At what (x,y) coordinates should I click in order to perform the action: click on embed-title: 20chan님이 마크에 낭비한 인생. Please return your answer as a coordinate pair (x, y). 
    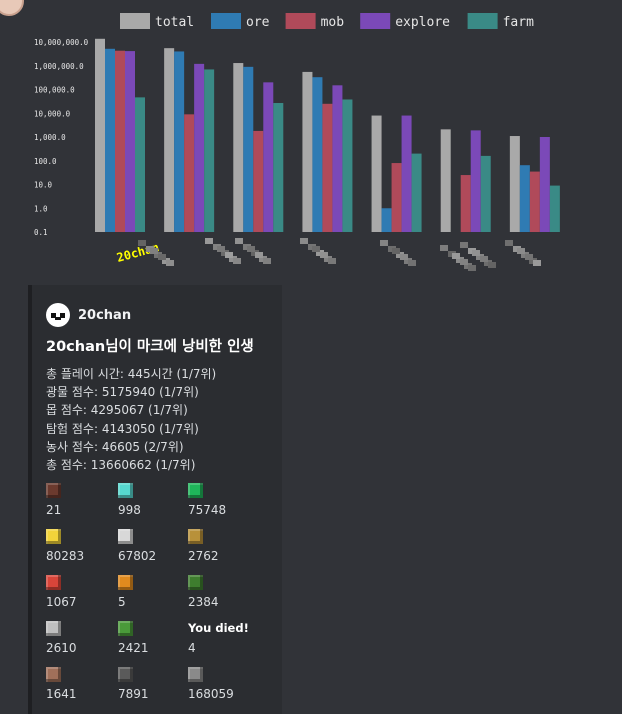
    Looking at the image, I should click on (150, 347).